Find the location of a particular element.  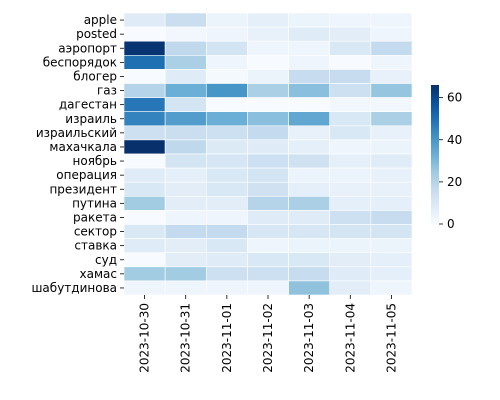

y-tick-label: apple is located at coordinates (100, 20).